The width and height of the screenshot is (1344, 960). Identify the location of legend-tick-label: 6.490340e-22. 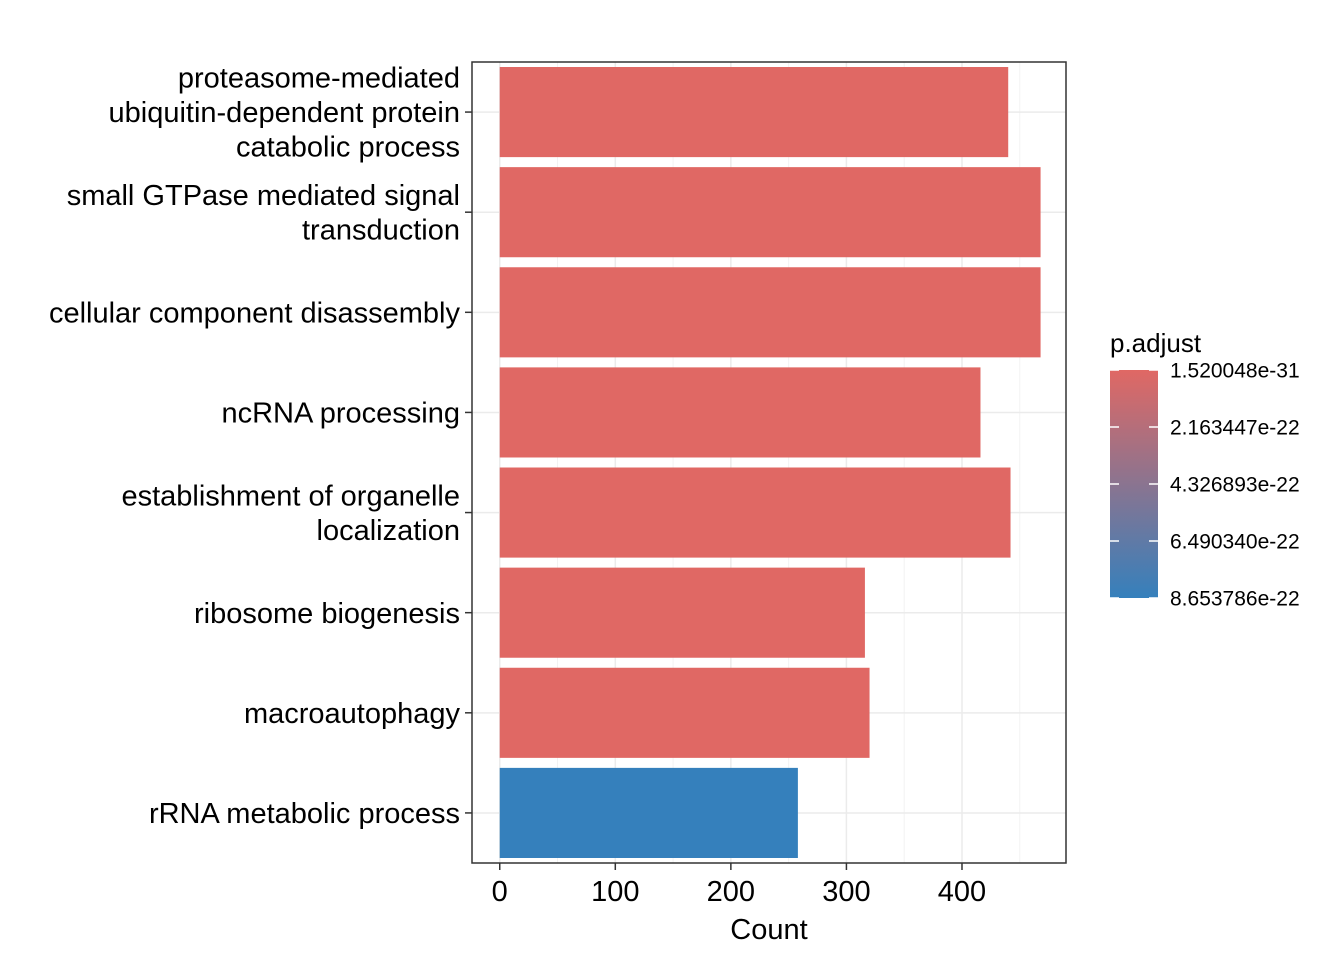
(1235, 541).